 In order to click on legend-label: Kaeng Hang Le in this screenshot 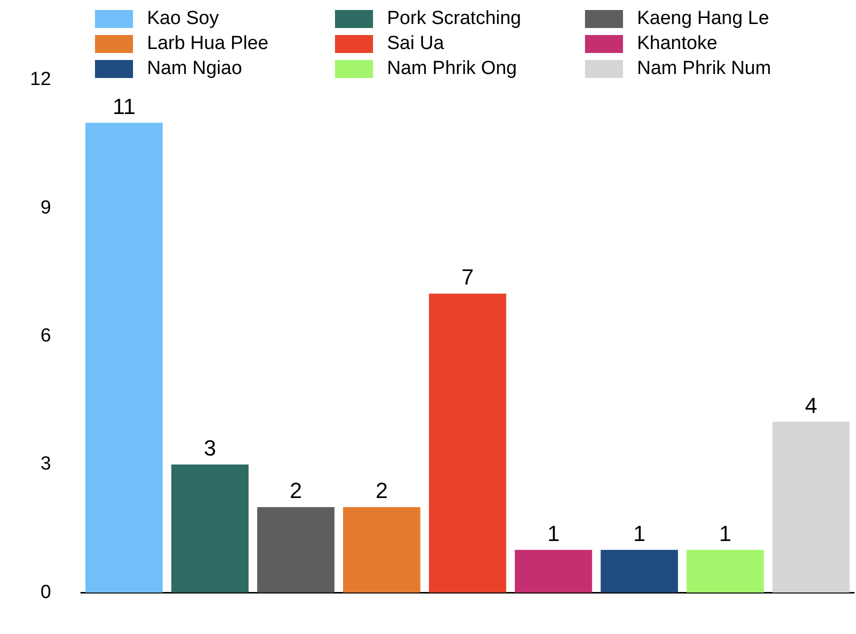, I will do `click(703, 19)`.